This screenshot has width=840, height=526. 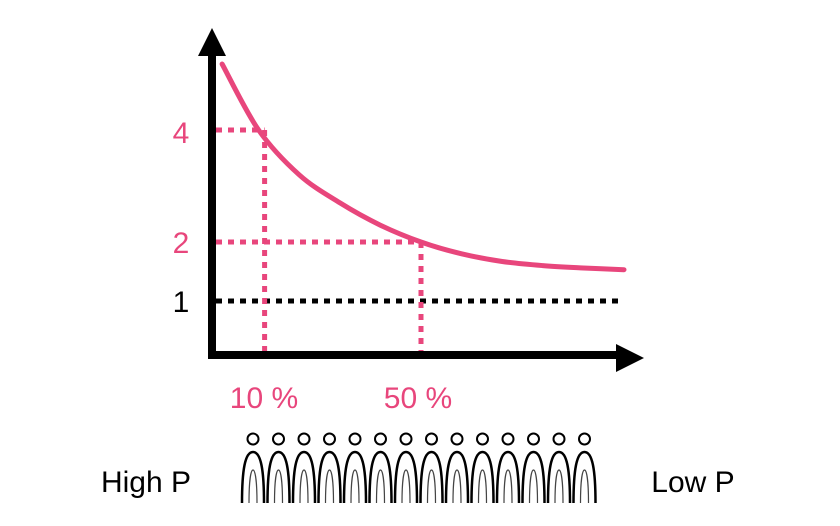 What do you see at coordinates (418, 398) in the screenshot?
I see `x-marker-label-50: 50 %` at bounding box center [418, 398].